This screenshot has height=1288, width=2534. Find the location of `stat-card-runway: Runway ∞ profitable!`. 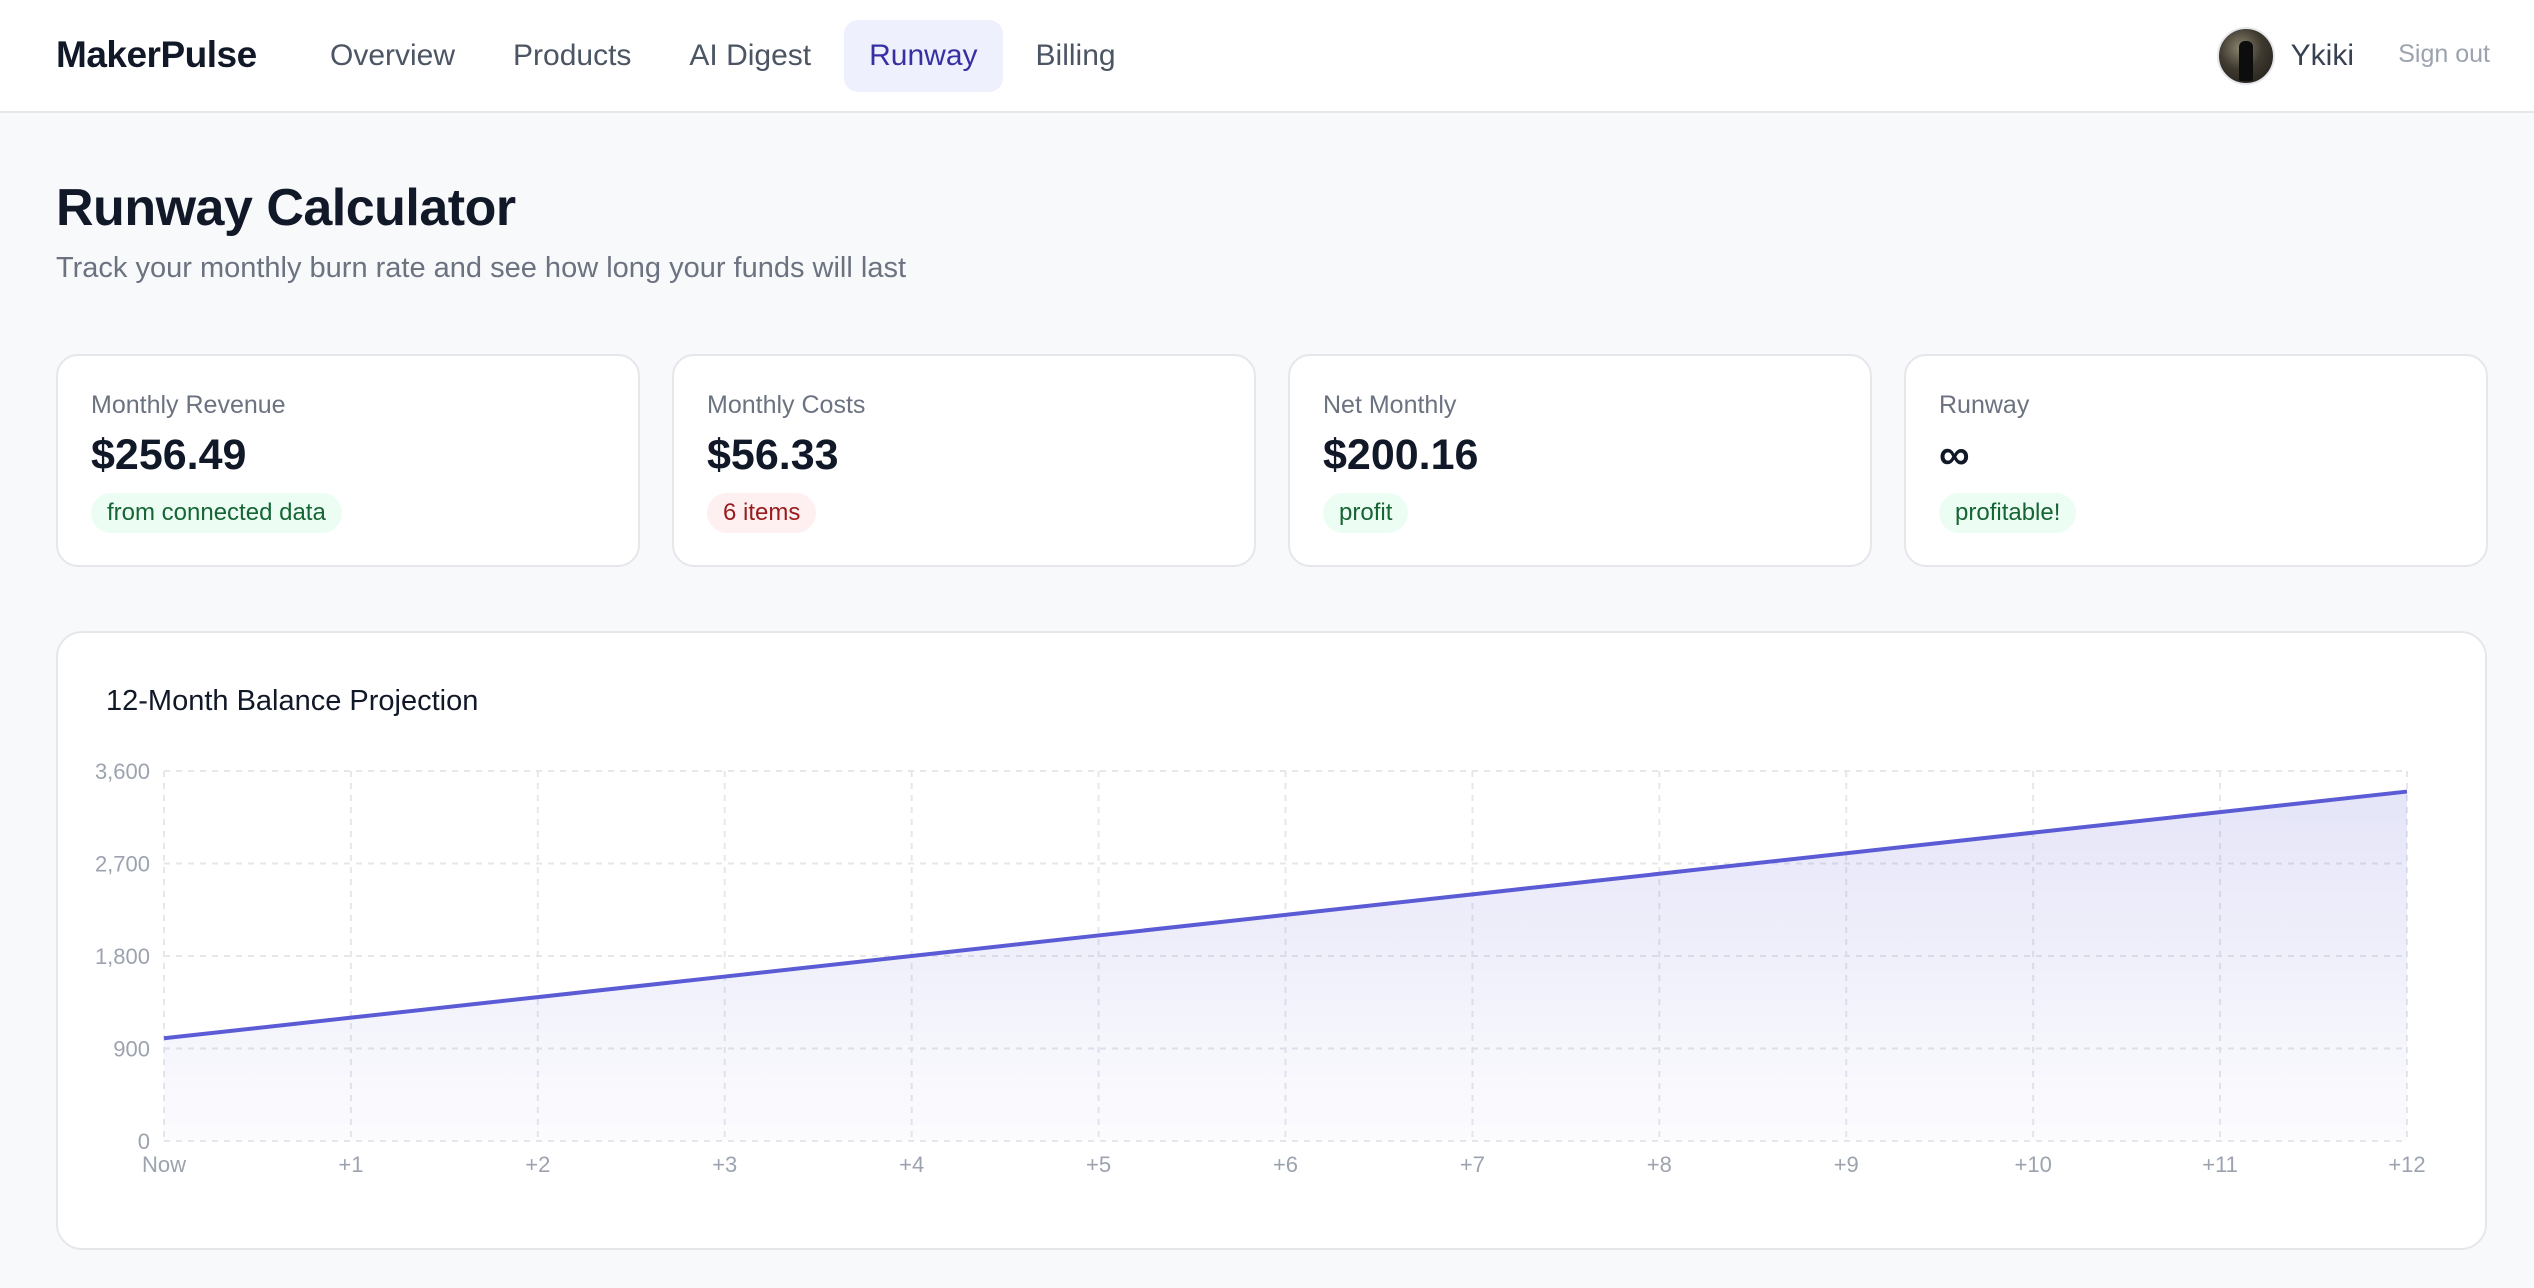

stat-card-runway: Runway ∞ profitable! is located at coordinates (2196, 460).